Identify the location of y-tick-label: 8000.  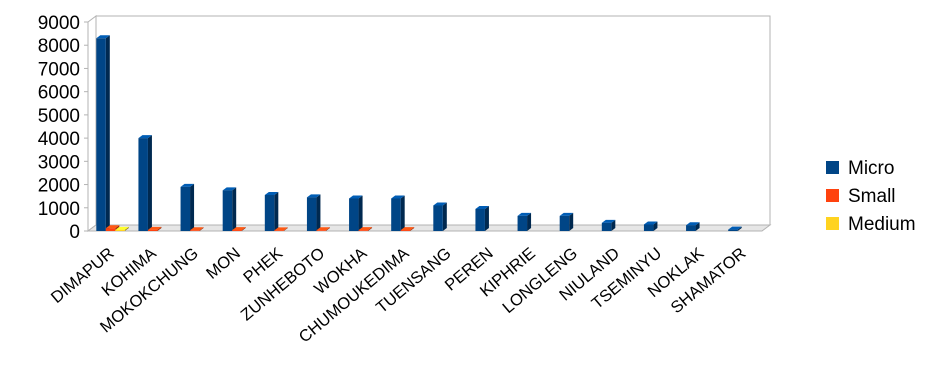
(59, 46).